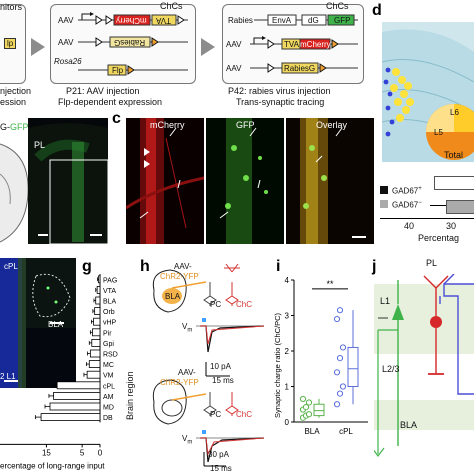  Describe the element at coordinates (420, 189) in the screenshot. I see `legend-gad67-pos-sup: +` at that location.